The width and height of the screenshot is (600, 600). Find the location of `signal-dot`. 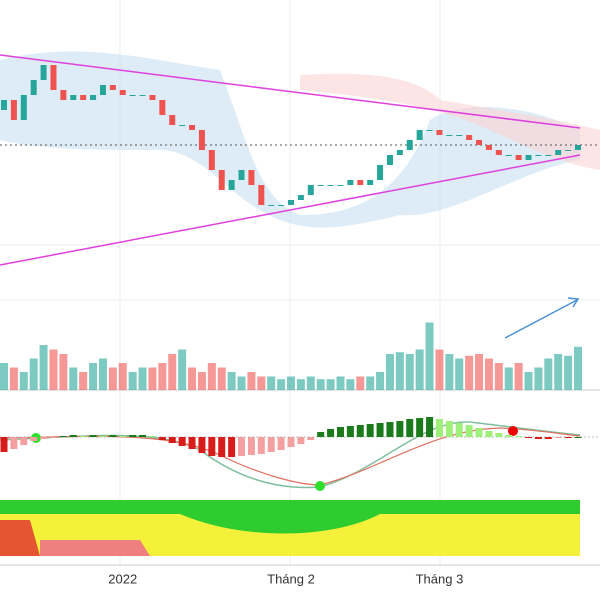

signal-dot is located at coordinates (320, 486).